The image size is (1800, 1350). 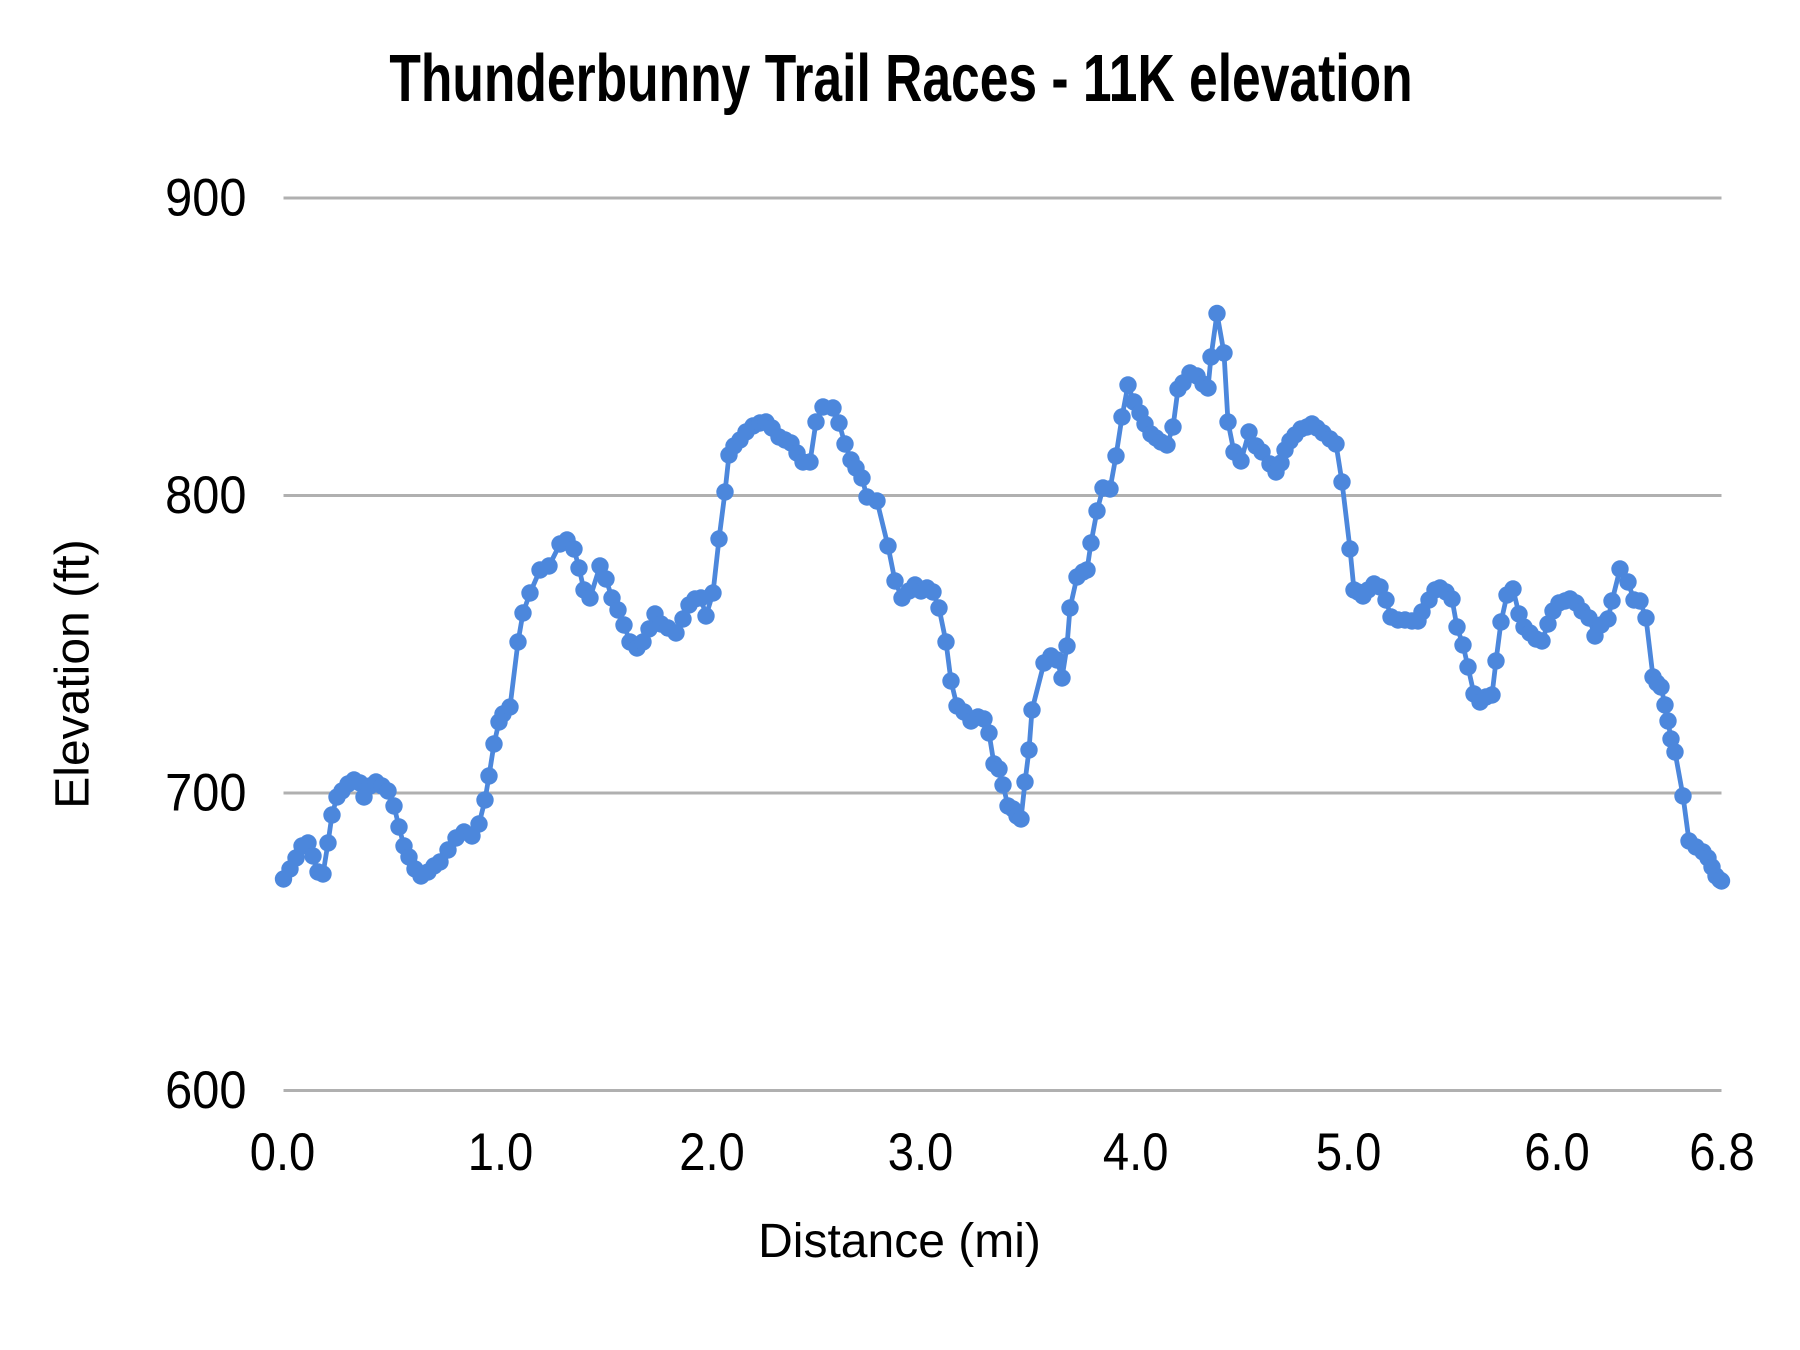 What do you see at coordinates (921, 1151) in the screenshot?
I see `svg-text: 3.0` at bounding box center [921, 1151].